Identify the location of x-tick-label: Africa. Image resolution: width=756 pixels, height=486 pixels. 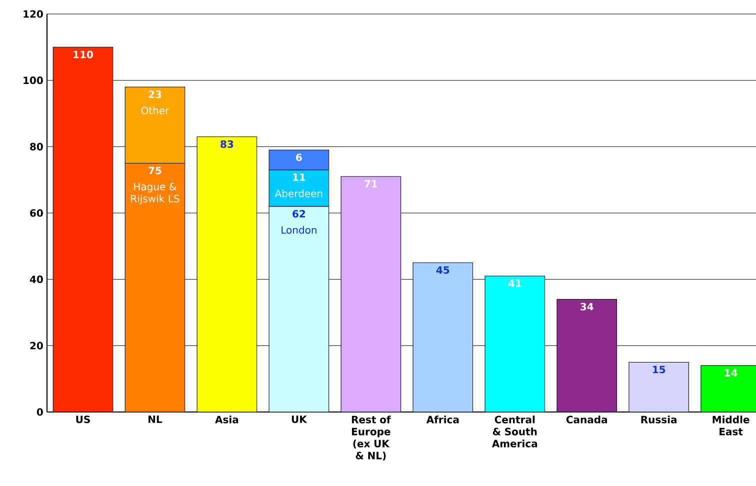
(442, 420).